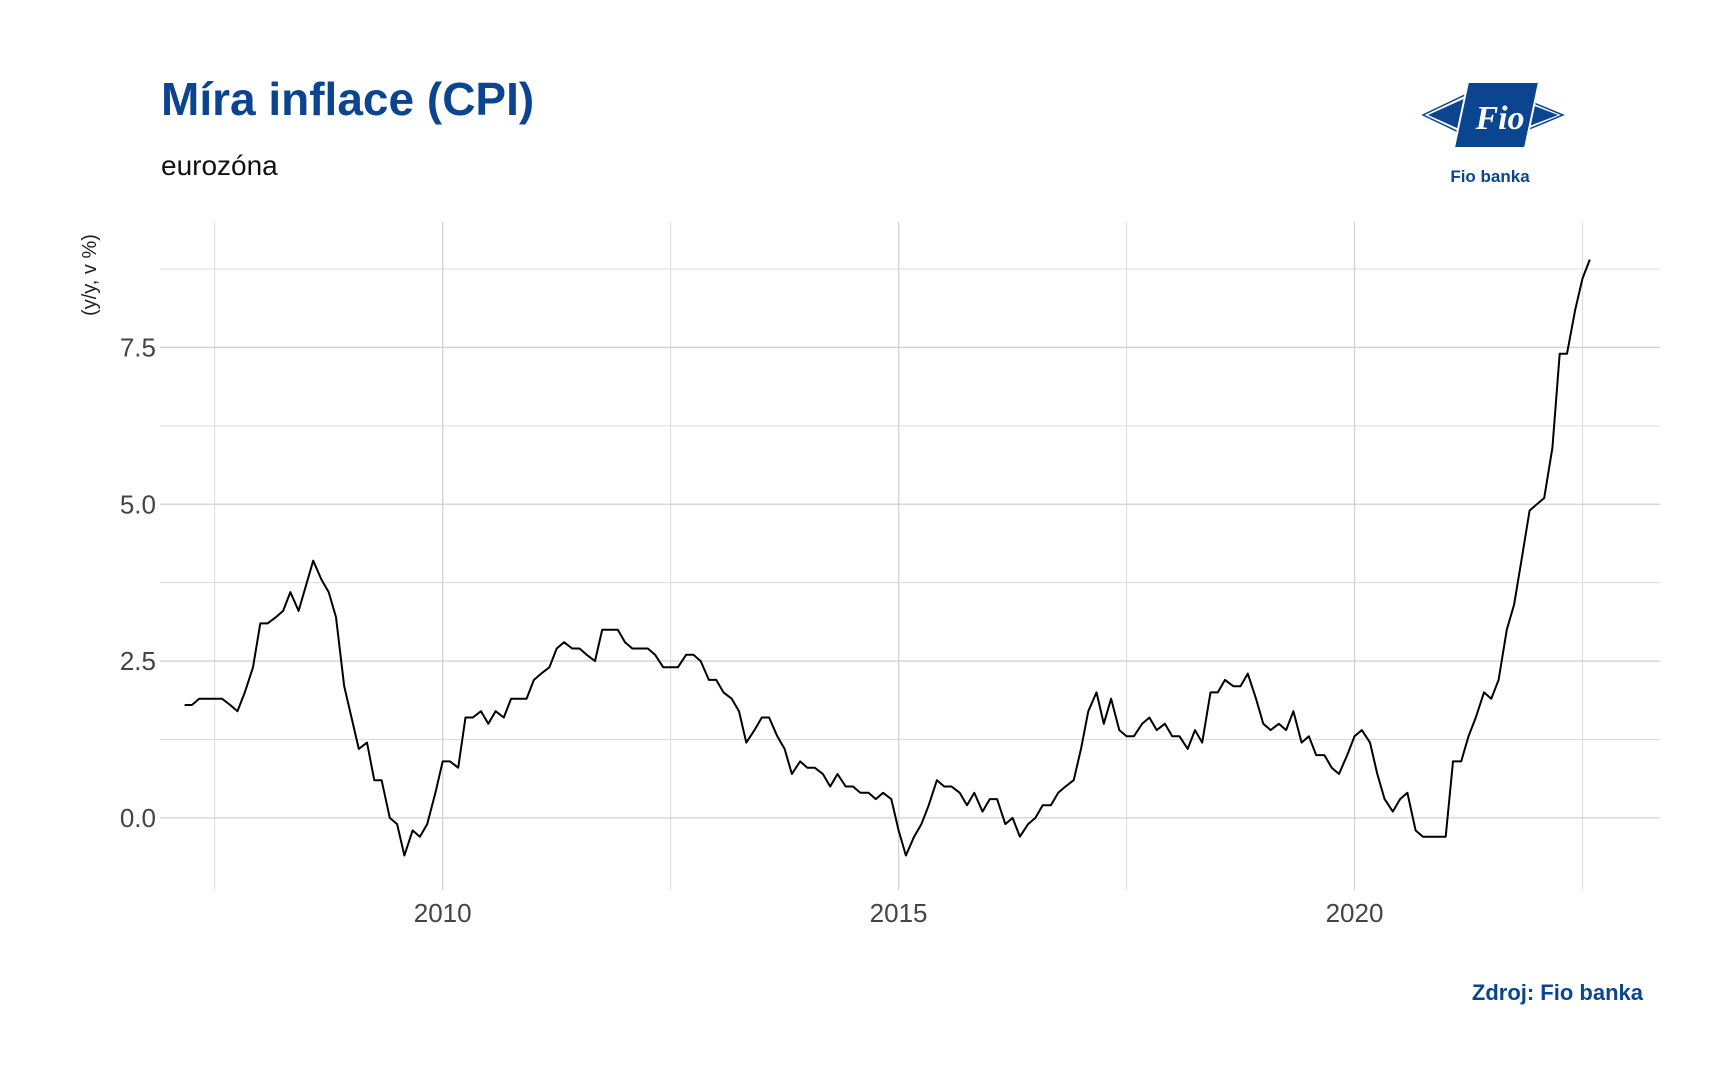  Describe the element at coordinates (138, 347) in the screenshot. I see `y-tick-label: 7.5` at that location.